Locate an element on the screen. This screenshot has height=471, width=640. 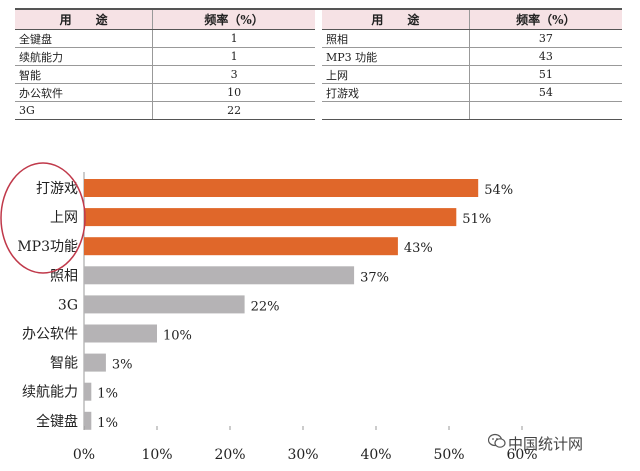
value-label: 54% is located at coordinates (498, 190).